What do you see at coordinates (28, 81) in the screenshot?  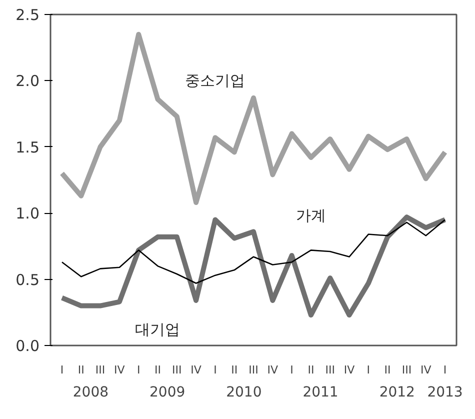 I see `y-tick-label: 2.0` at bounding box center [28, 81].